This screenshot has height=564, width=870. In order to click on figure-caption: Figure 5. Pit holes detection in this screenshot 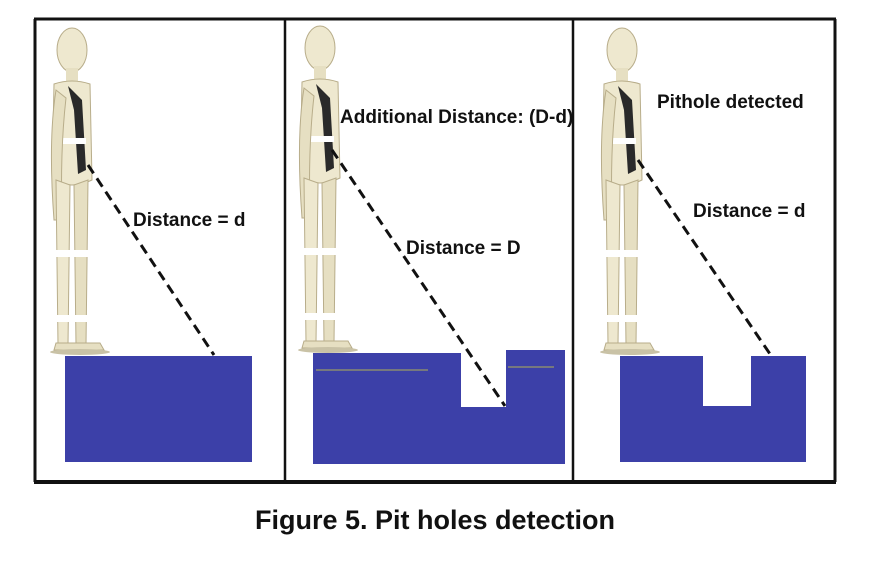, I will do `click(435, 520)`.